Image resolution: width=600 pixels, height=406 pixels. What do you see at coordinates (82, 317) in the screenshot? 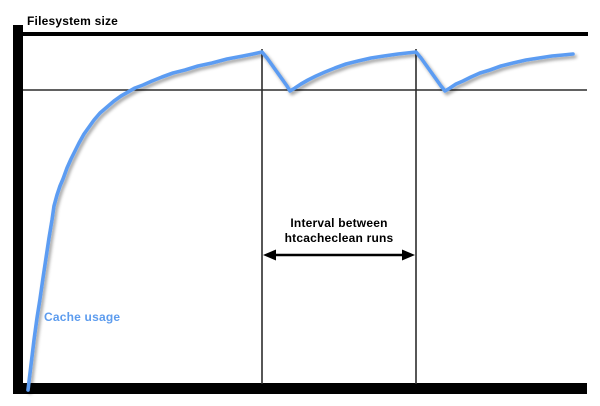
I see `cache-usage-label: Cache usage` at bounding box center [82, 317].